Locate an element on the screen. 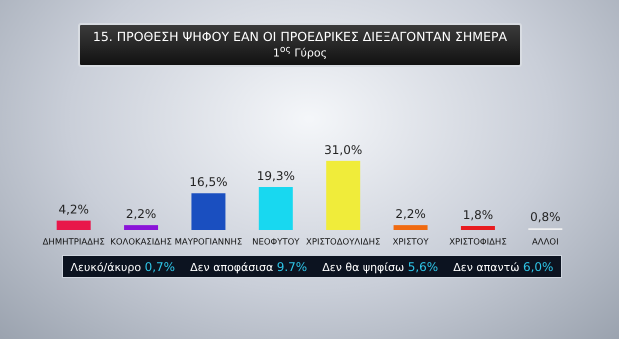  x-tick-label: ΧΡΙΣΤΟΔΟΥΛΙΔΗΣ is located at coordinates (343, 243).